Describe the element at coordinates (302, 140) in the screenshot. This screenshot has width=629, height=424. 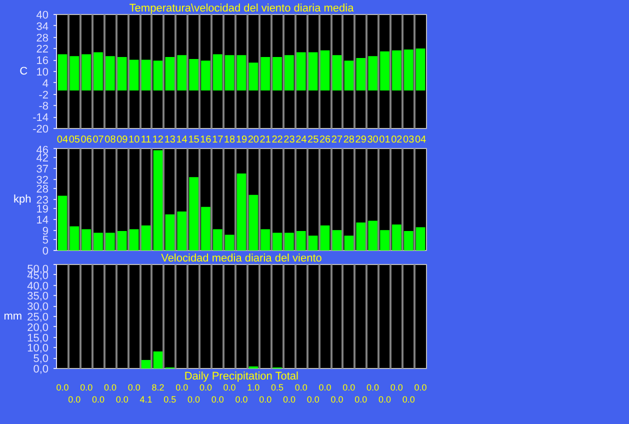
I see `x-tick-label: 24` at that location.